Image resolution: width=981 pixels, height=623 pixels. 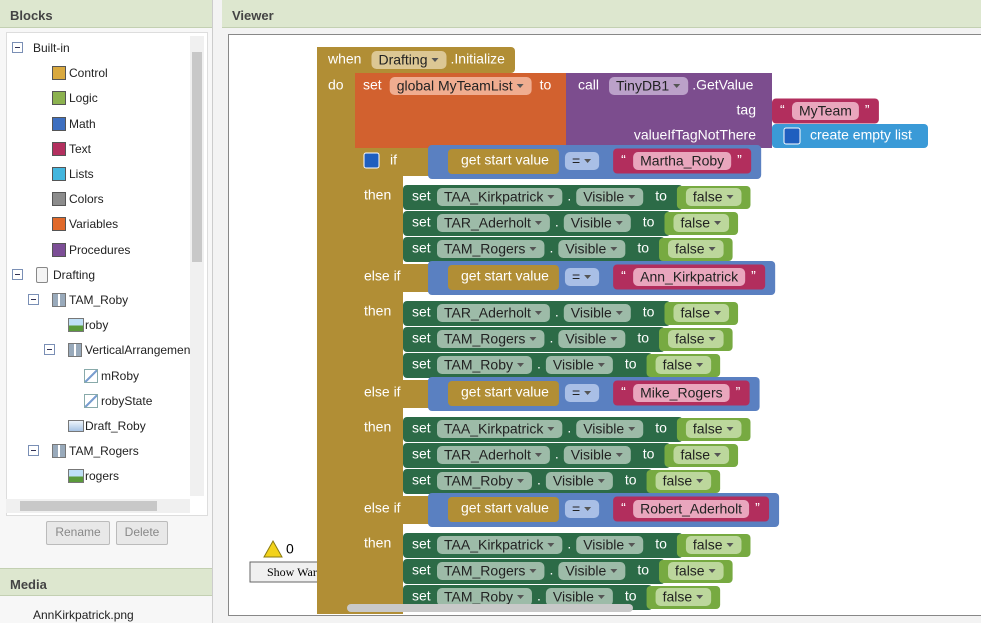 What do you see at coordinates (494, 545) in the screenshot?
I see `dropdown-text: TAA_Kirkpatrick` at bounding box center [494, 545].